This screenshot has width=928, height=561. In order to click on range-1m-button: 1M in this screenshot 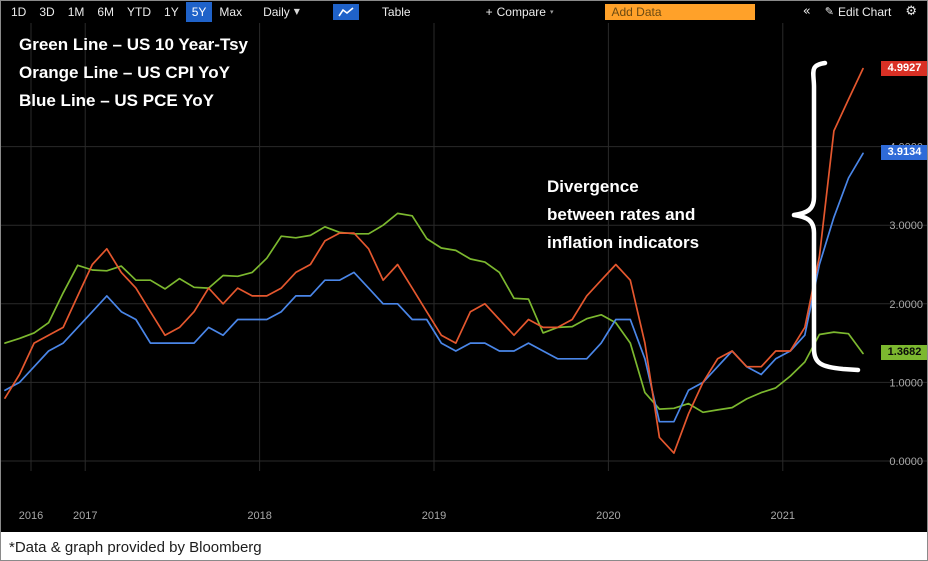, I will do `click(76, 12)`.